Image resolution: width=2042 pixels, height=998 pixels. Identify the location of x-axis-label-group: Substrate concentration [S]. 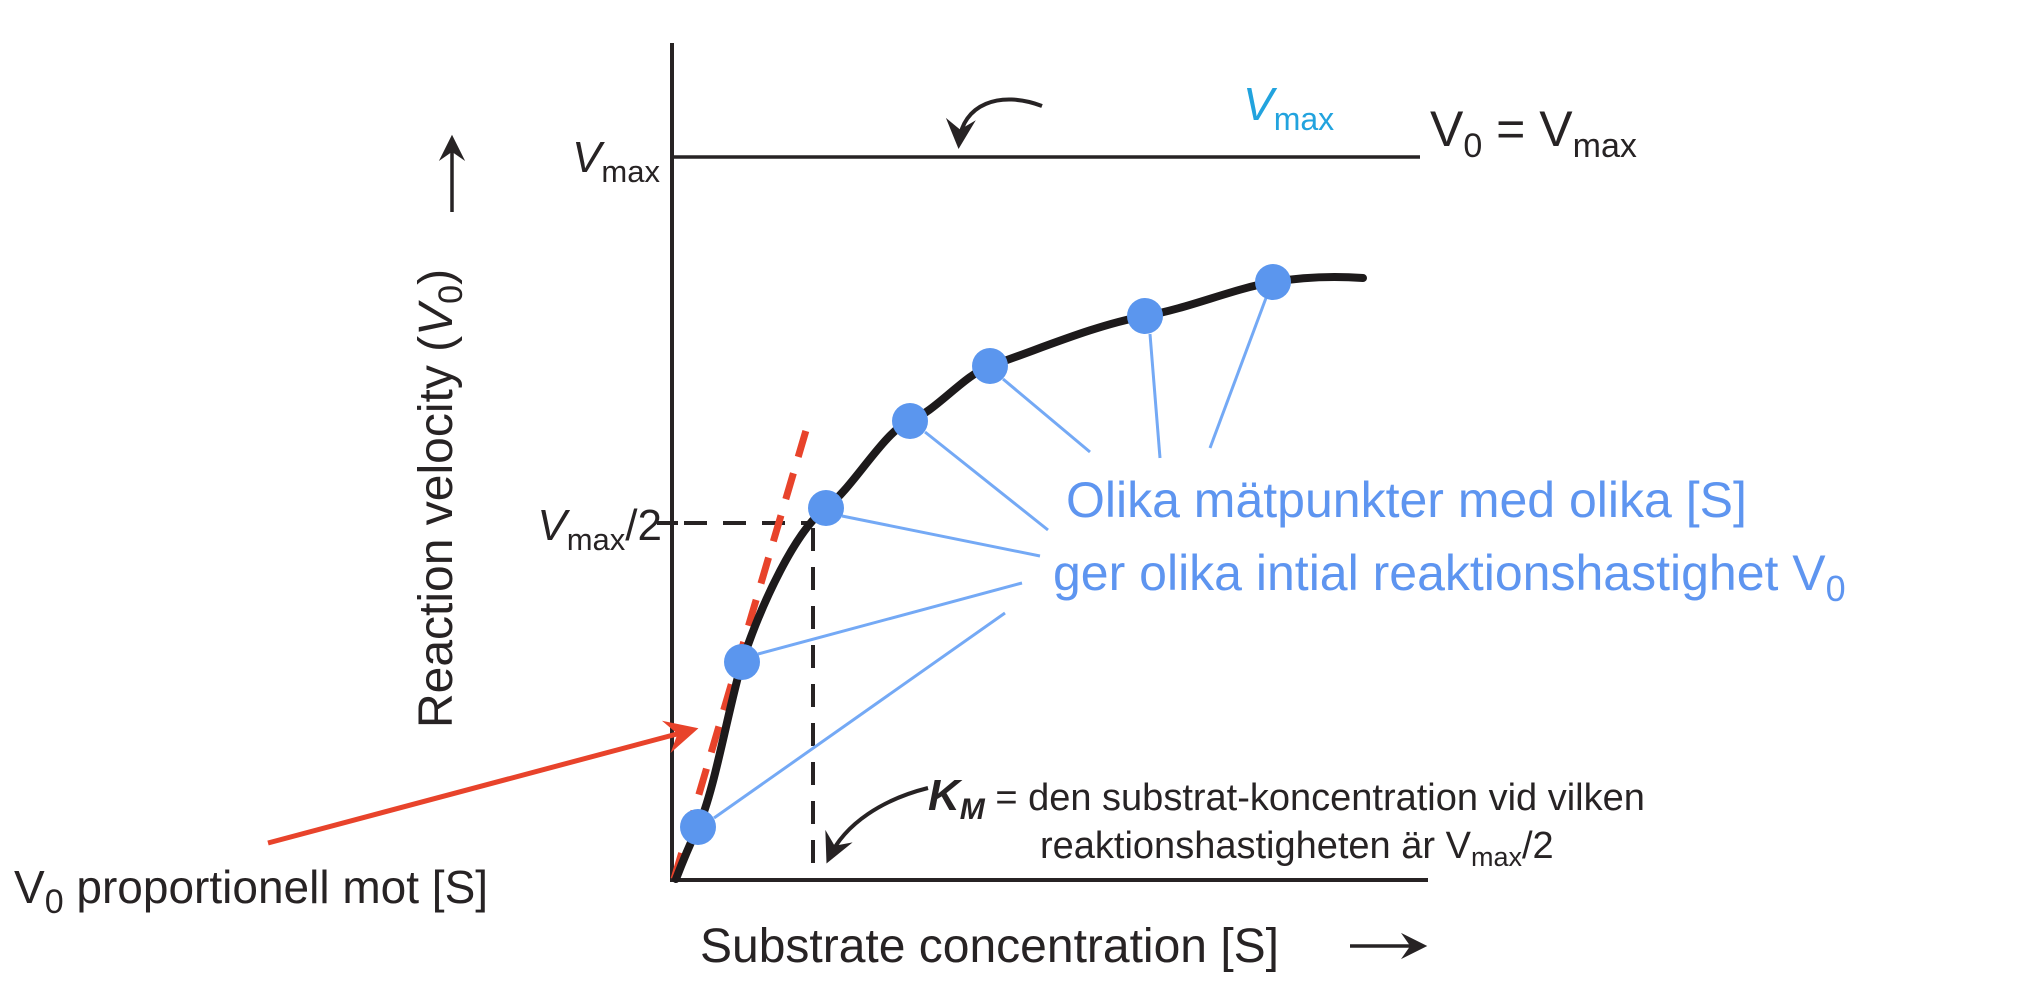
(1064, 946).